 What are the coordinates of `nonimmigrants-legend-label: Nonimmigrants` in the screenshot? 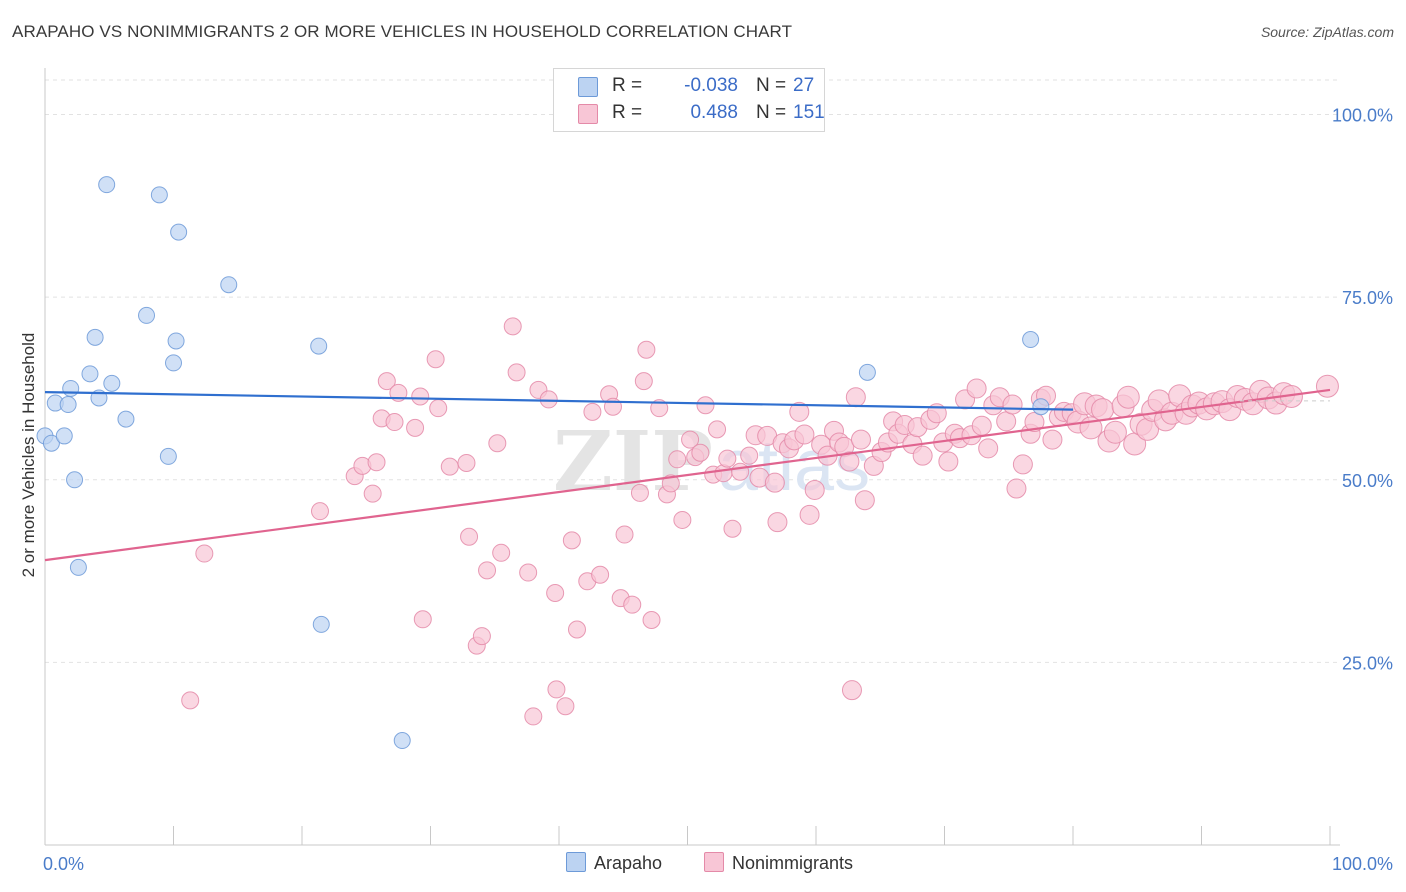 It's located at (793, 863).